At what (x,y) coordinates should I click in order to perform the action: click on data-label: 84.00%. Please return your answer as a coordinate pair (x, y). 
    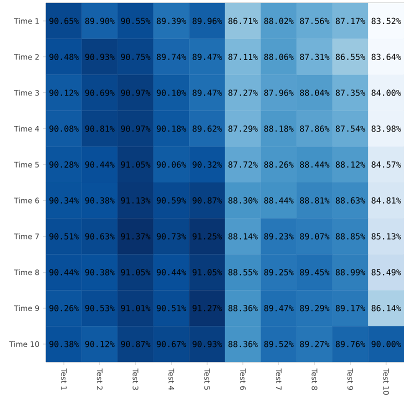
    Looking at the image, I should click on (386, 93).